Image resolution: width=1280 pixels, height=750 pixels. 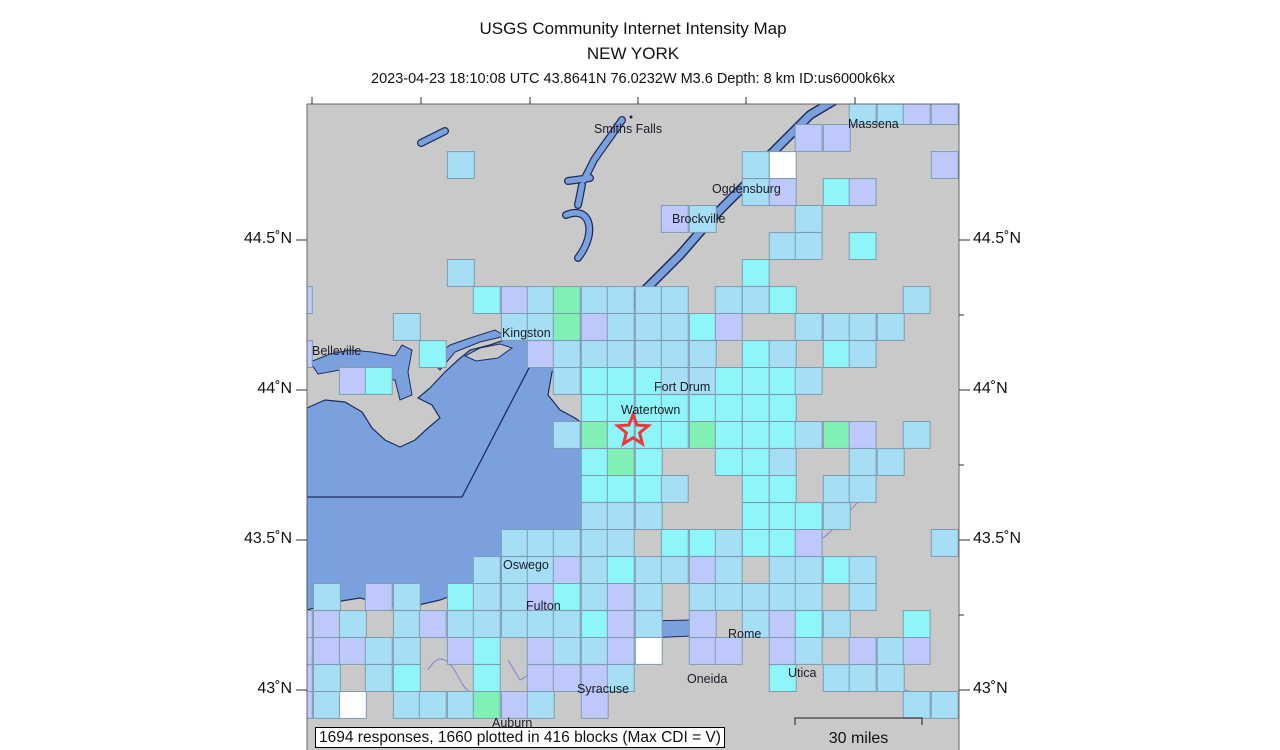 What do you see at coordinates (858, 721) in the screenshot?
I see `scale-bar` at bounding box center [858, 721].